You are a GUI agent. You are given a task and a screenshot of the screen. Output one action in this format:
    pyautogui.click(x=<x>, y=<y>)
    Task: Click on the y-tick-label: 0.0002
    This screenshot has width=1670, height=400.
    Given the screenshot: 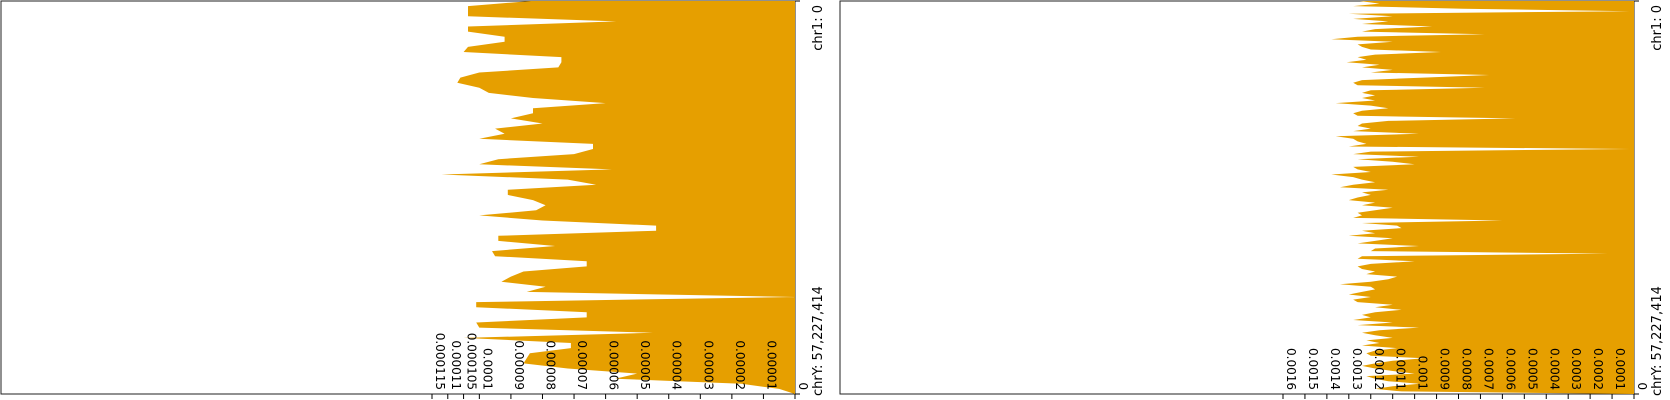 What is the action you would take?
    pyautogui.click(x=1598, y=369)
    